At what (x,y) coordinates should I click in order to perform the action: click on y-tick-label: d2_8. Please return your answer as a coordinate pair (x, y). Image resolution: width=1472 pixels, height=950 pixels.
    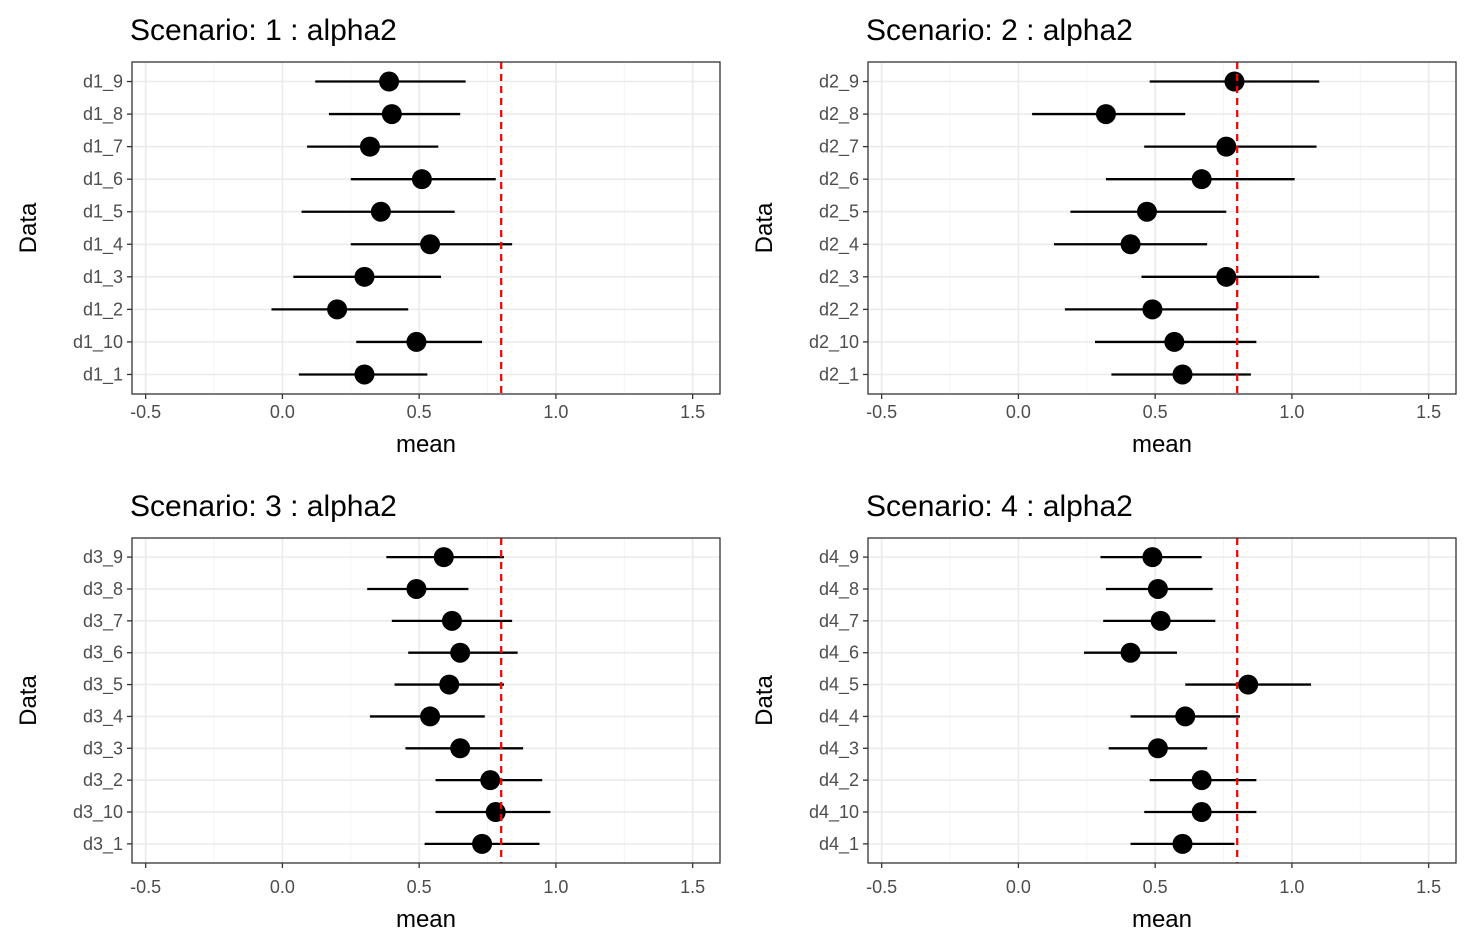
    Looking at the image, I should click on (839, 114).